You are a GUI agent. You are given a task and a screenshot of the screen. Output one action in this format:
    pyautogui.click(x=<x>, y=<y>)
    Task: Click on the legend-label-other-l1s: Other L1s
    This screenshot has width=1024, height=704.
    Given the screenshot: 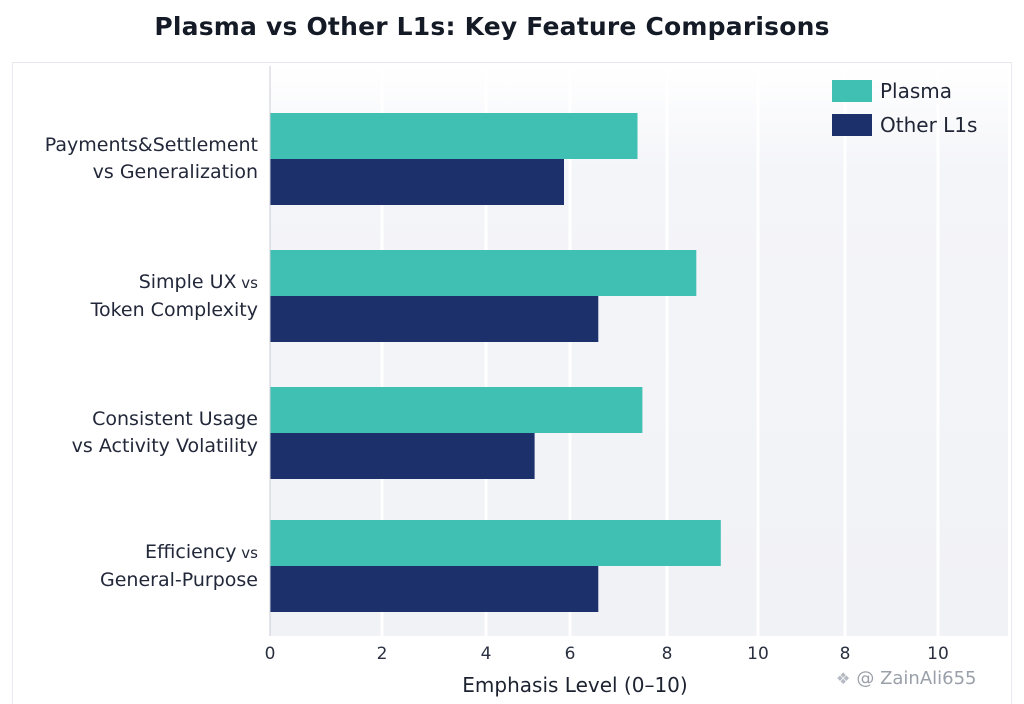 What is the action you would take?
    pyautogui.click(x=929, y=125)
    